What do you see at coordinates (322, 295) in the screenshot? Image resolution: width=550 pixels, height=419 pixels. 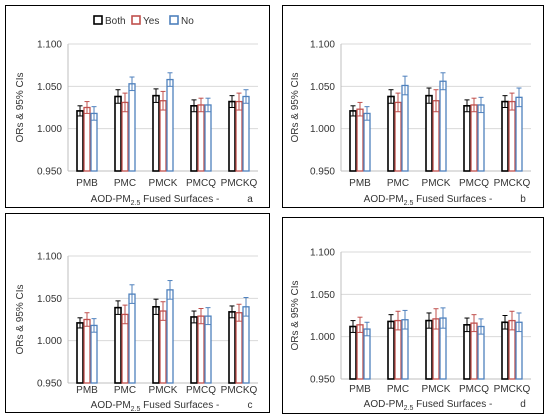 I see `y-tick-label: 1.050` at bounding box center [322, 295].